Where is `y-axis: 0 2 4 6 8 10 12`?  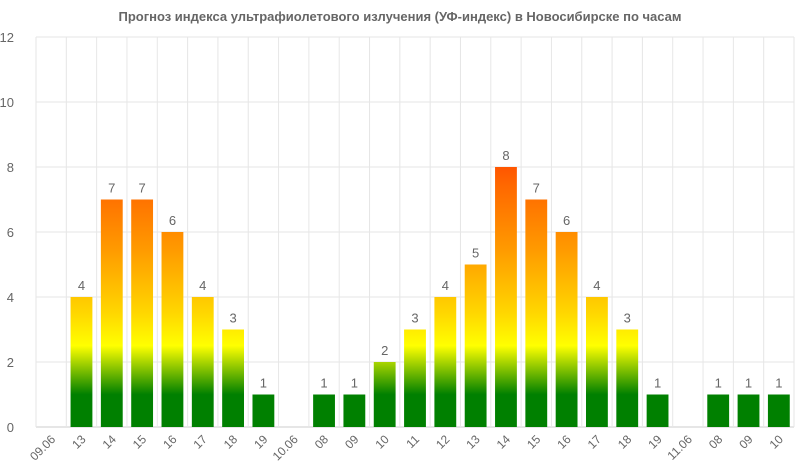 y-axis: 0 2 4 6 8 10 12 is located at coordinates (7, 232).